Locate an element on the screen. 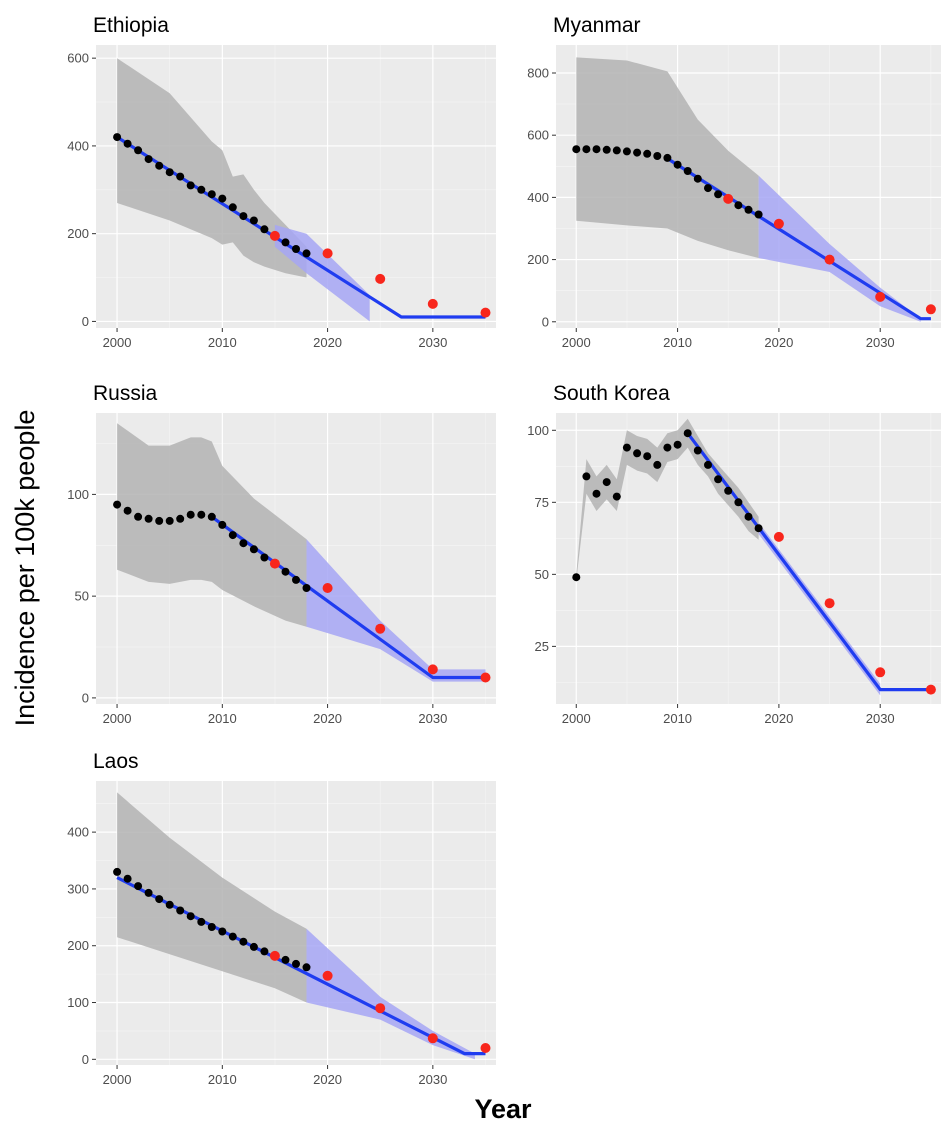 The width and height of the screenshot is (941, 1130). y-tick-label: 75 is located at coordinates (542, 502).